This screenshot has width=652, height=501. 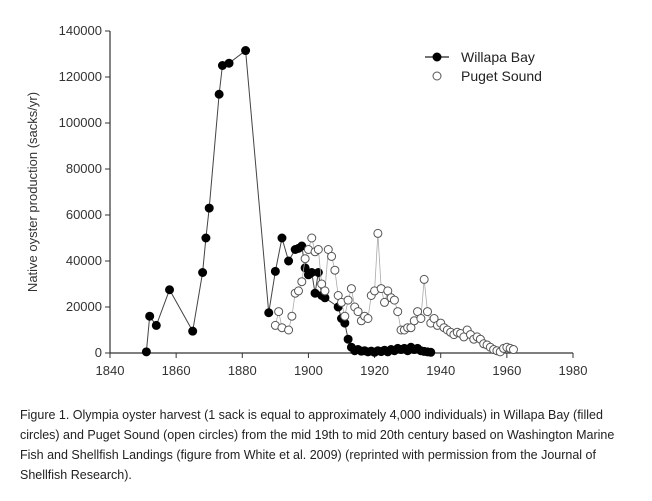 What do you see at coordinates (84, 168) in the screenshot?
I see `y-tick-label: 80000` at bounding box center [84, 168].